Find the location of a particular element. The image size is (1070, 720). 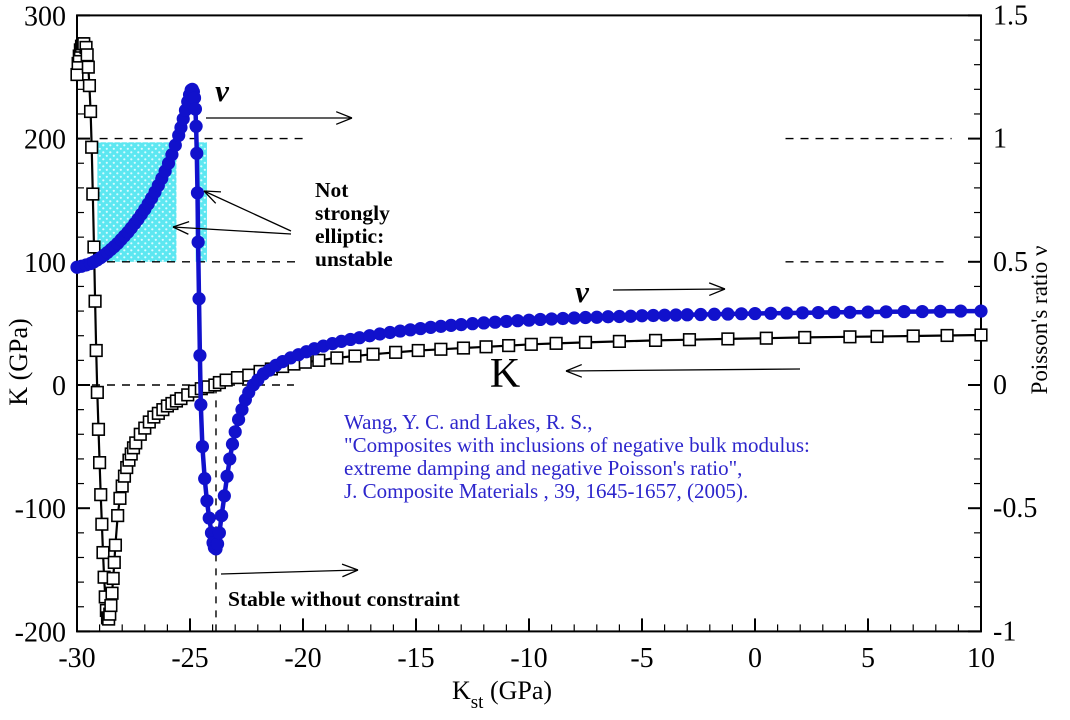

not-elliptic-line-1: Not is located at coordinates (332, 190).